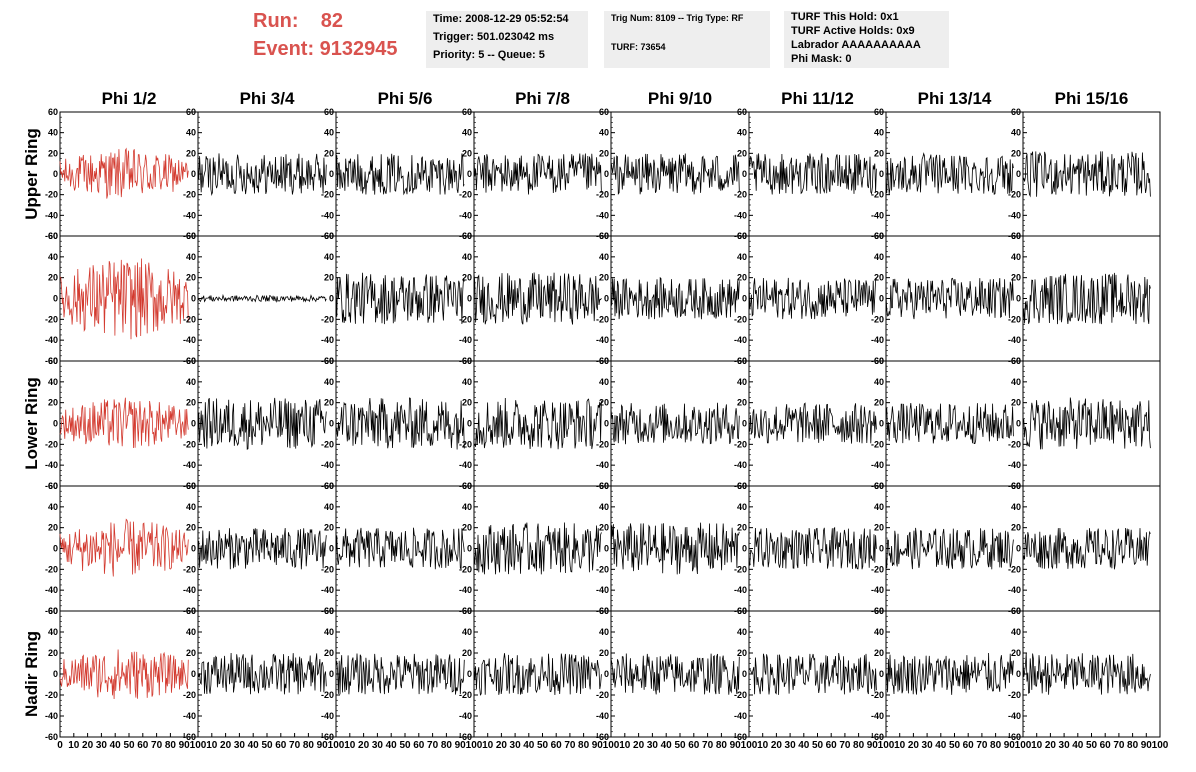 The width and height of the screenshot is (1196, 772). What do you see at coordinates (31, 174) in the screenshot?
I see `row-label: Upper Ring` at bounding box center [31, 174].